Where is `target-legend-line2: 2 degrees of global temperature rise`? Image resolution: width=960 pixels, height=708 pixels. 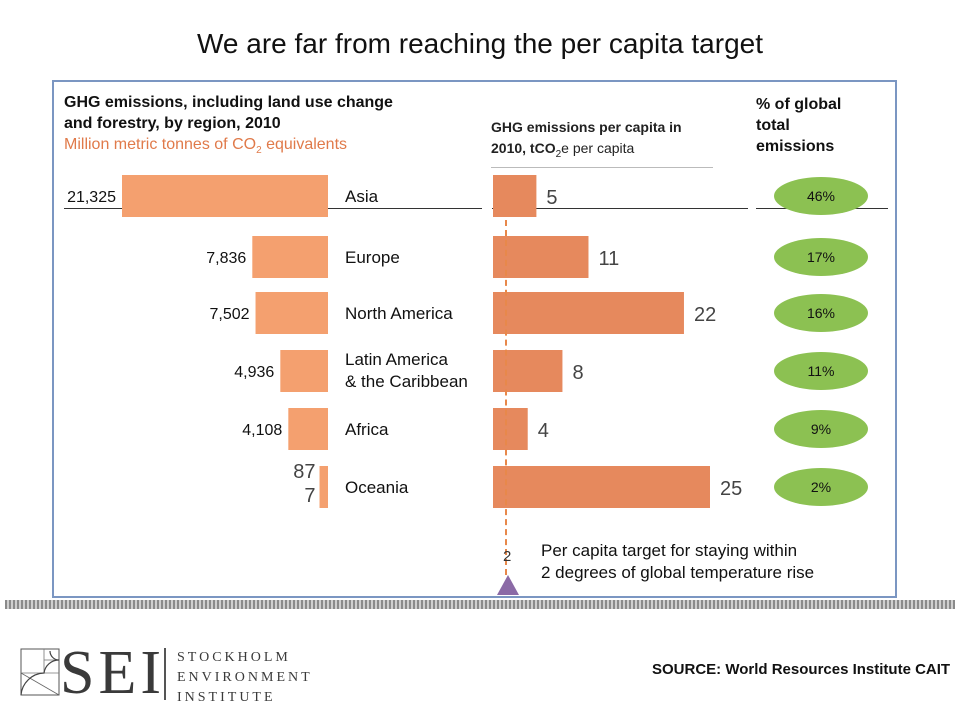
target-legend-line2: 2 degrees of global temperature rise is located at coordinates (678, 572).